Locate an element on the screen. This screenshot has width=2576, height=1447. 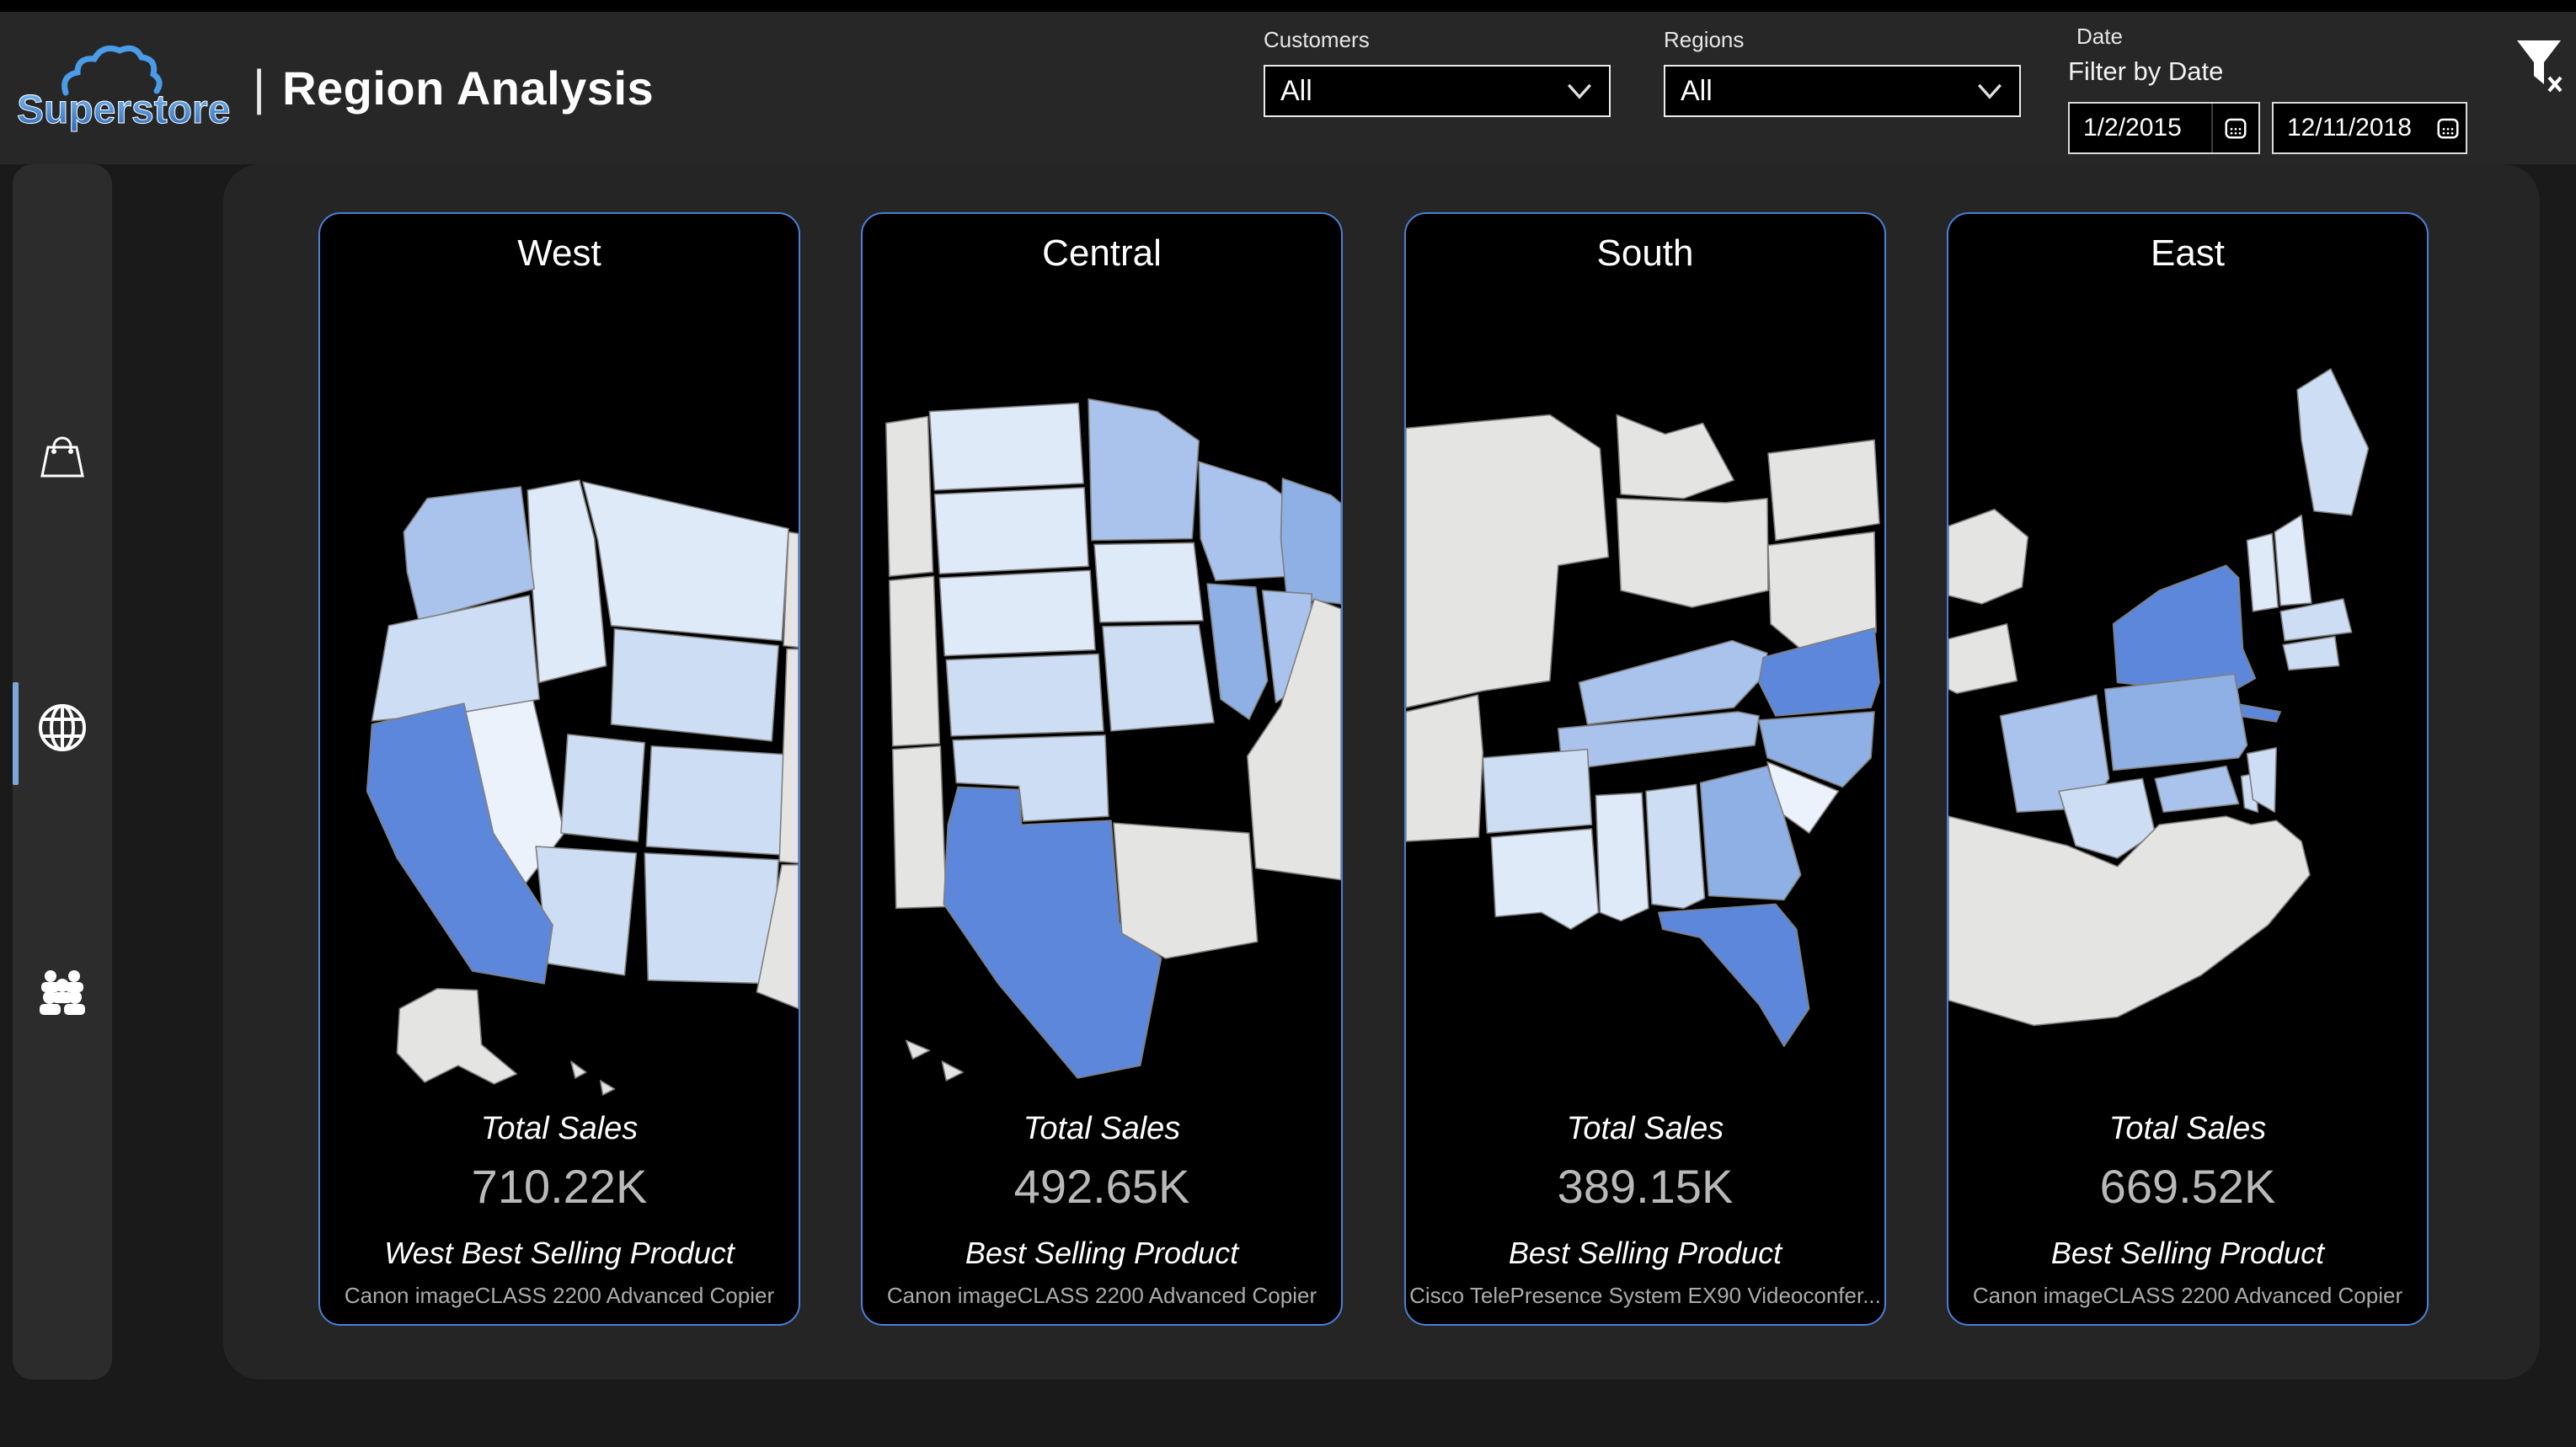
sidebar is located at coordinates (62, 772).